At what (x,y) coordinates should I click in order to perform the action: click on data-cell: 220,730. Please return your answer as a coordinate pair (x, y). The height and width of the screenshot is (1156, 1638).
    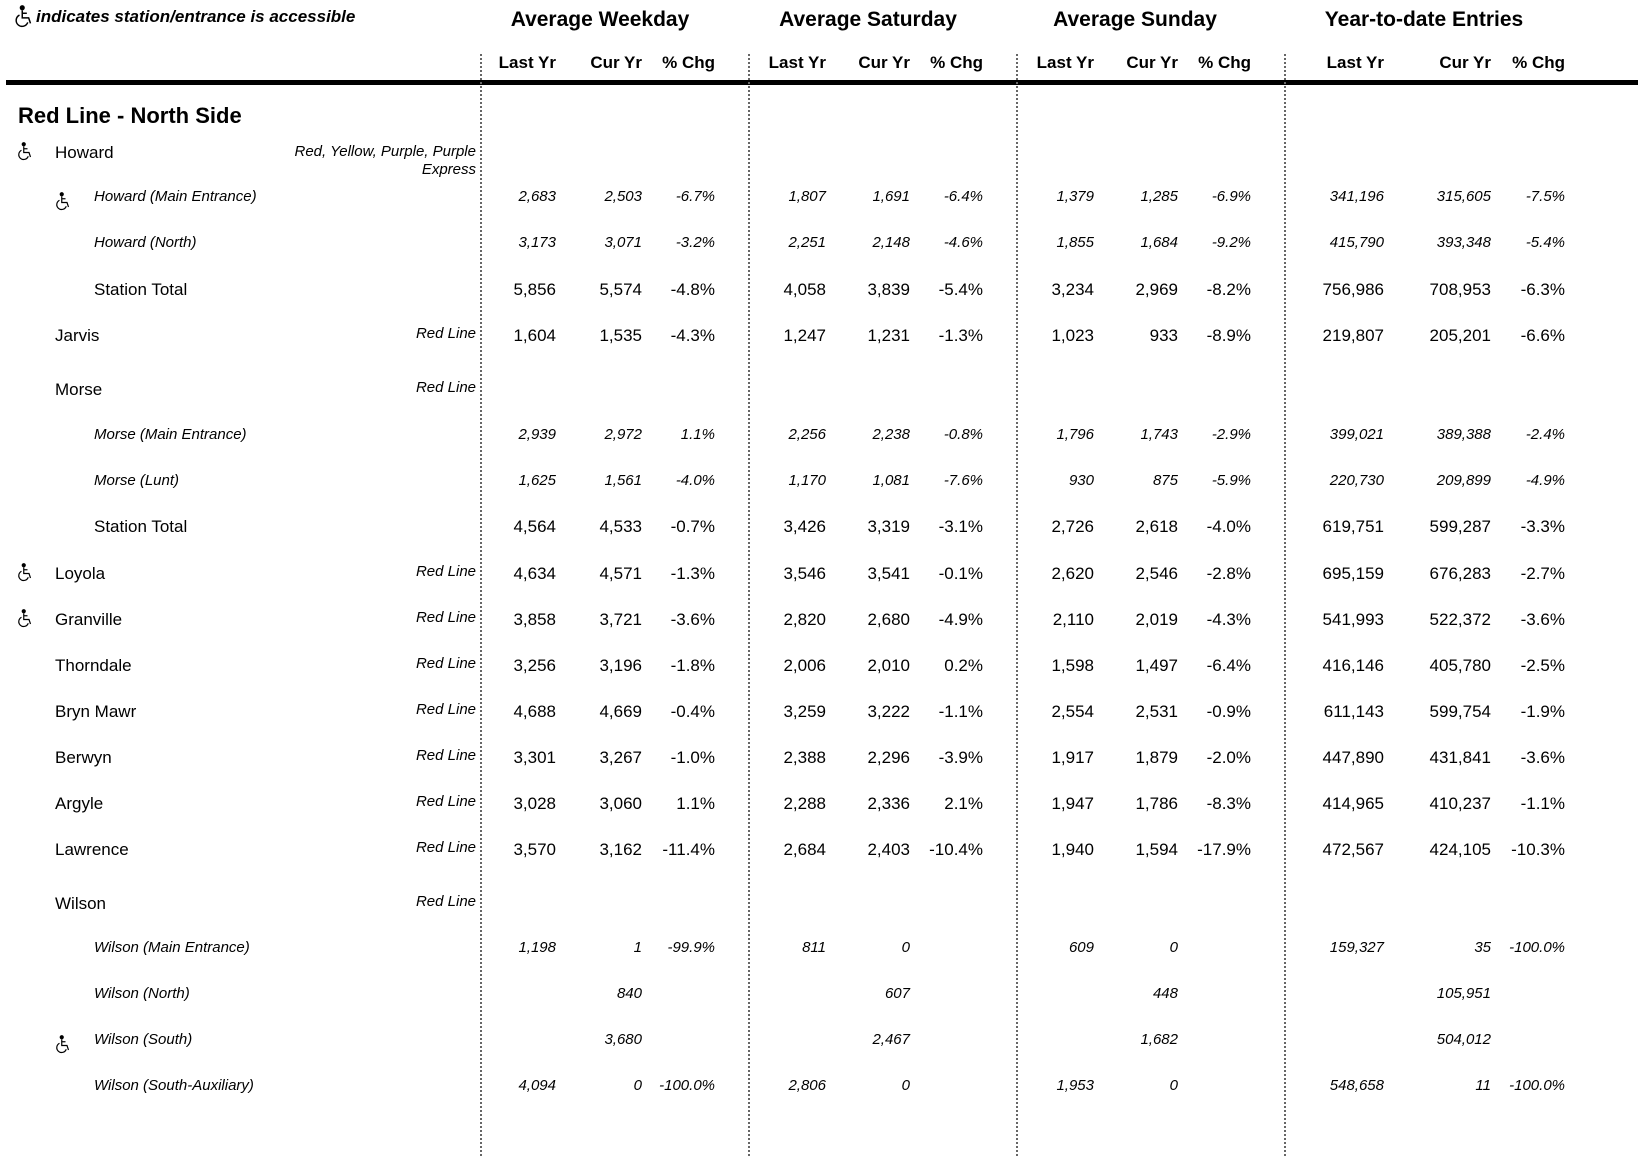
    Looking at the image, I should click on (1356, 480).